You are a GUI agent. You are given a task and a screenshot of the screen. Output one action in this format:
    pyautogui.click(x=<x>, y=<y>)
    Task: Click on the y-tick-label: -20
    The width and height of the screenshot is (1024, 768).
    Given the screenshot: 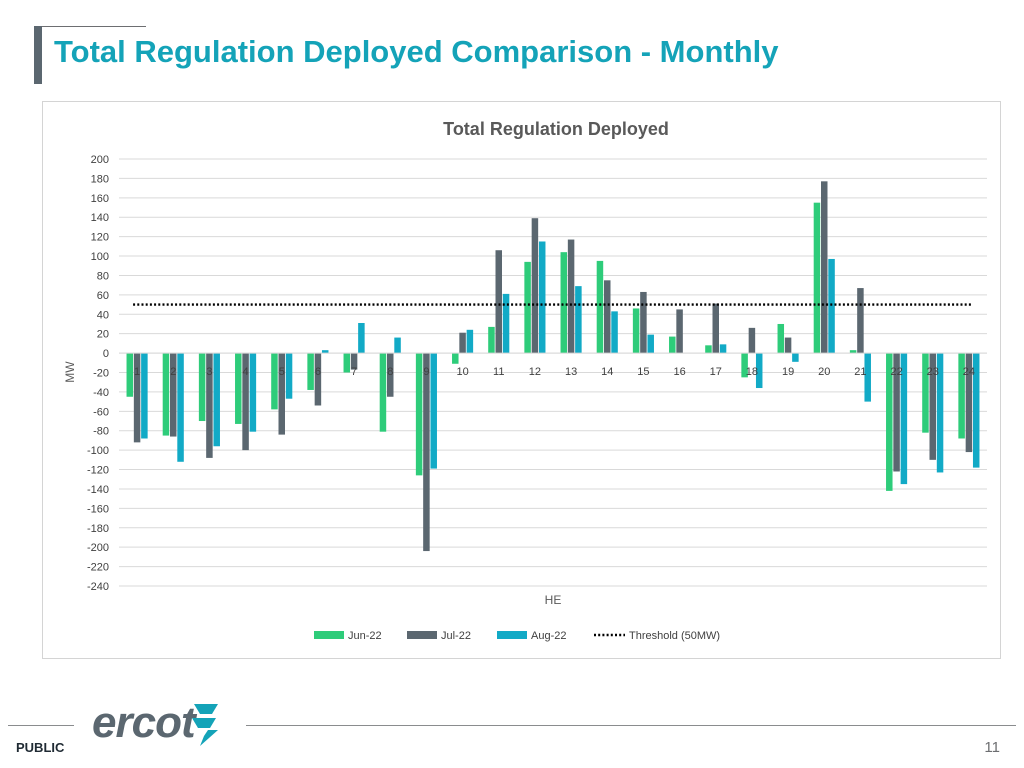 What is the action you would take?
    pyautogui.click(x=101, y=374)
    